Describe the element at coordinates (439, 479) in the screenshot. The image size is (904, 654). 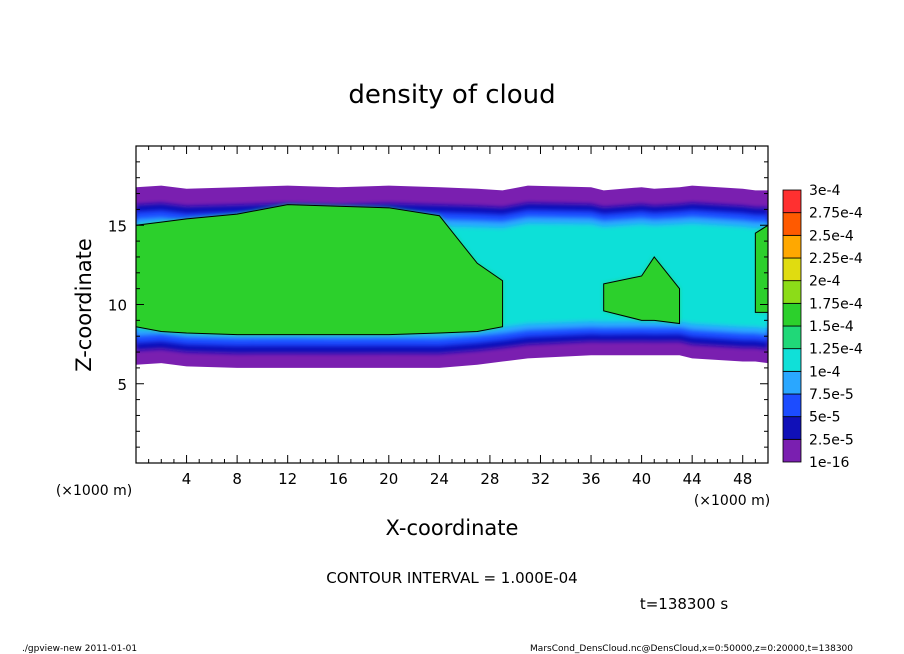
I see `x-tick-label: 24` at that location.